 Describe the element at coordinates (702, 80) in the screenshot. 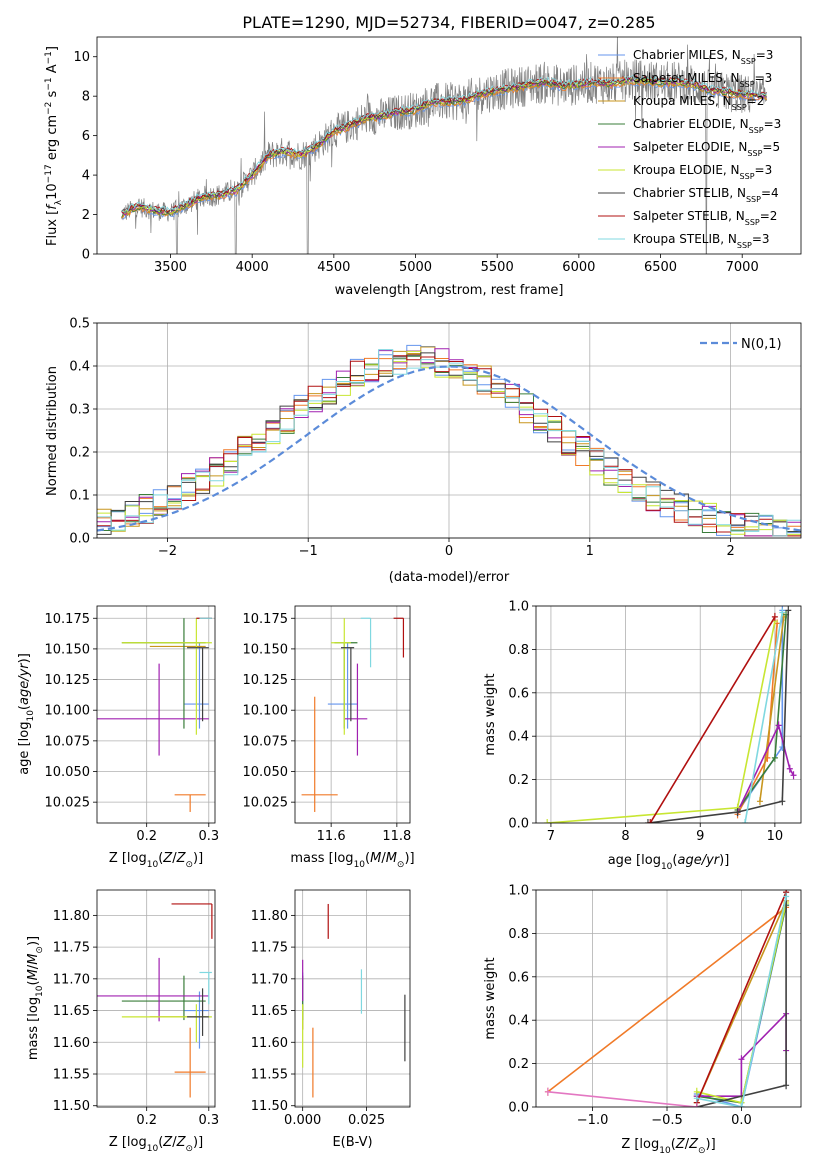

I see `legend-entry: Salpeter MILES, NSSP=3` at that location.